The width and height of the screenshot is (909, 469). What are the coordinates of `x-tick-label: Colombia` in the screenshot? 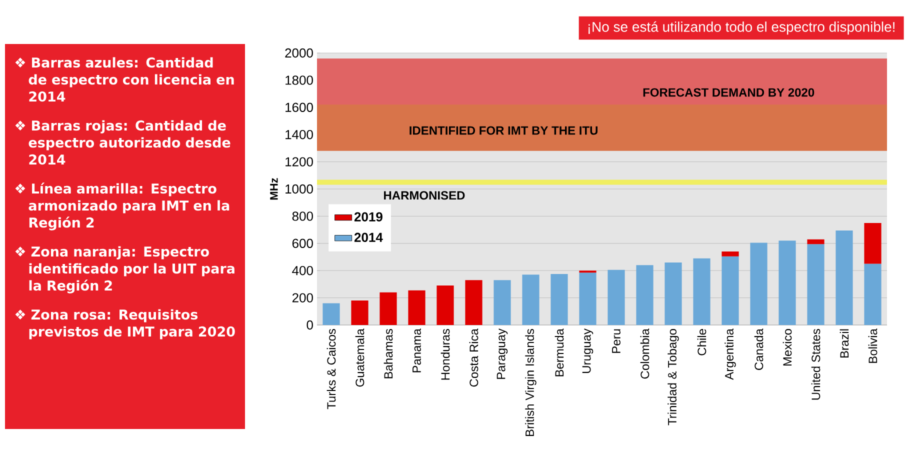 It's located at (645, 353).